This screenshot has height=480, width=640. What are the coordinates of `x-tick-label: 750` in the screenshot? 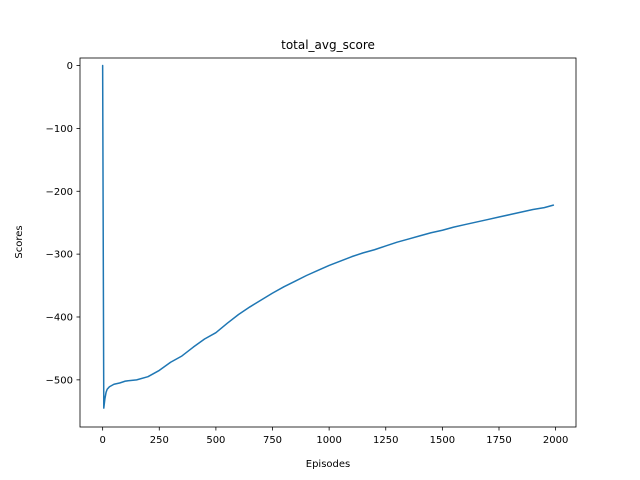 It's located at (272, 440).